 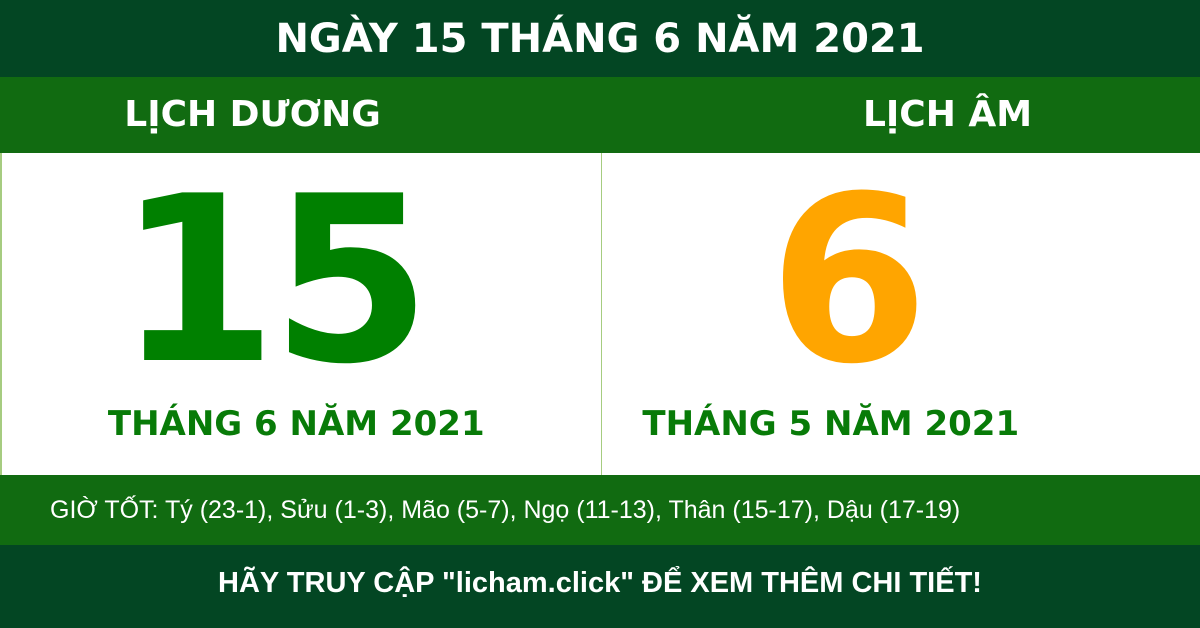 What do you see at coordinates (296, 424) in the screenshot?
I see `solar-month-year: THÁNG 6 NĂM 2021` at bounding box center [296, 424].